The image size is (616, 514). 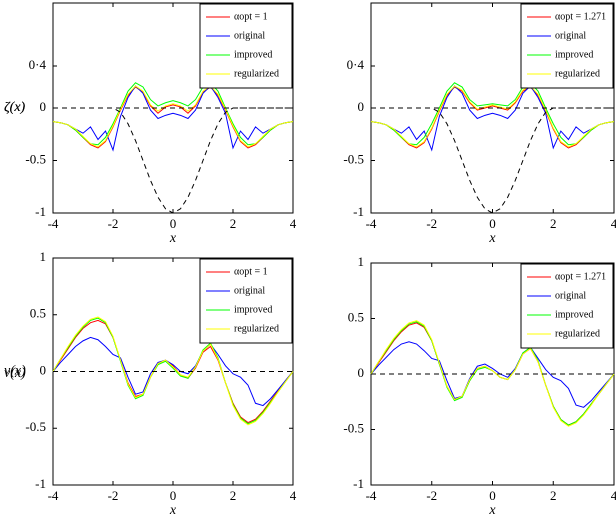 I want to click on y-axis-label: ζ(x), so click(x=15, y=107).